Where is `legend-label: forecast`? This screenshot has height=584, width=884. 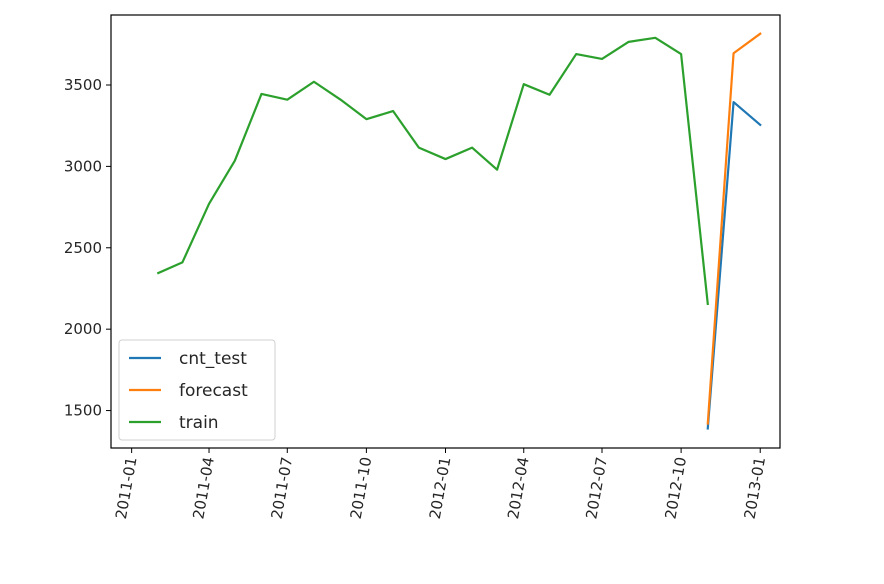 legend-label: forecast is located at coordinates (213, 391).